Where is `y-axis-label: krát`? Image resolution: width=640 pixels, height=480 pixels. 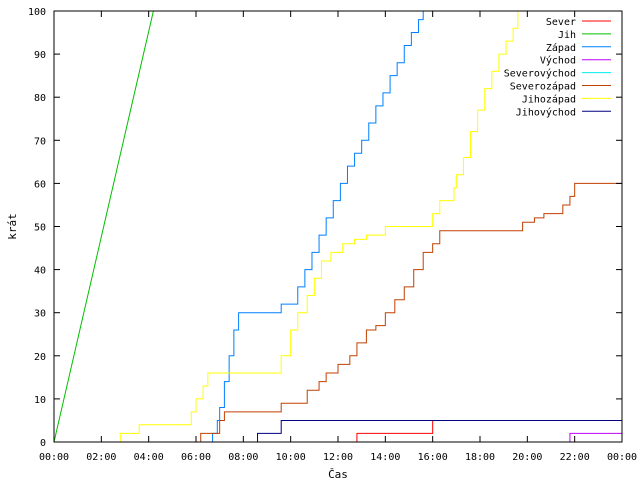
y-axis-label: krát is located at coordinates (12, 226).